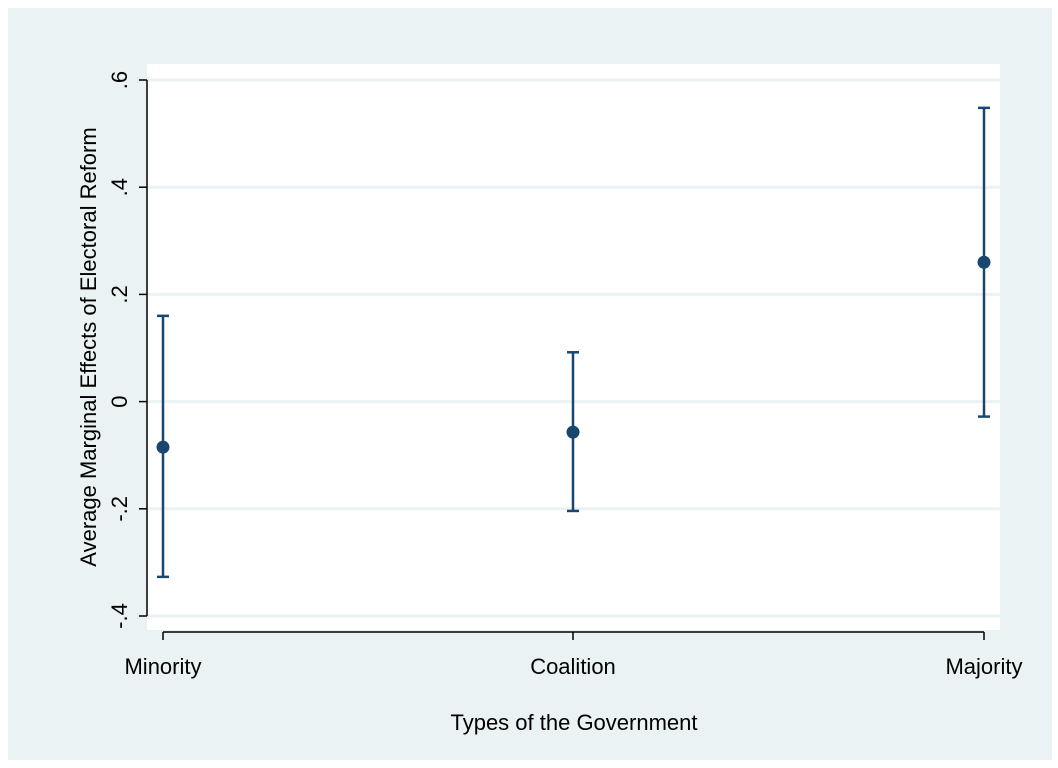  Describe the element at coordinates (573, 722) in the screenshot. I see `x-axis-label: Types of the Government` at that location.